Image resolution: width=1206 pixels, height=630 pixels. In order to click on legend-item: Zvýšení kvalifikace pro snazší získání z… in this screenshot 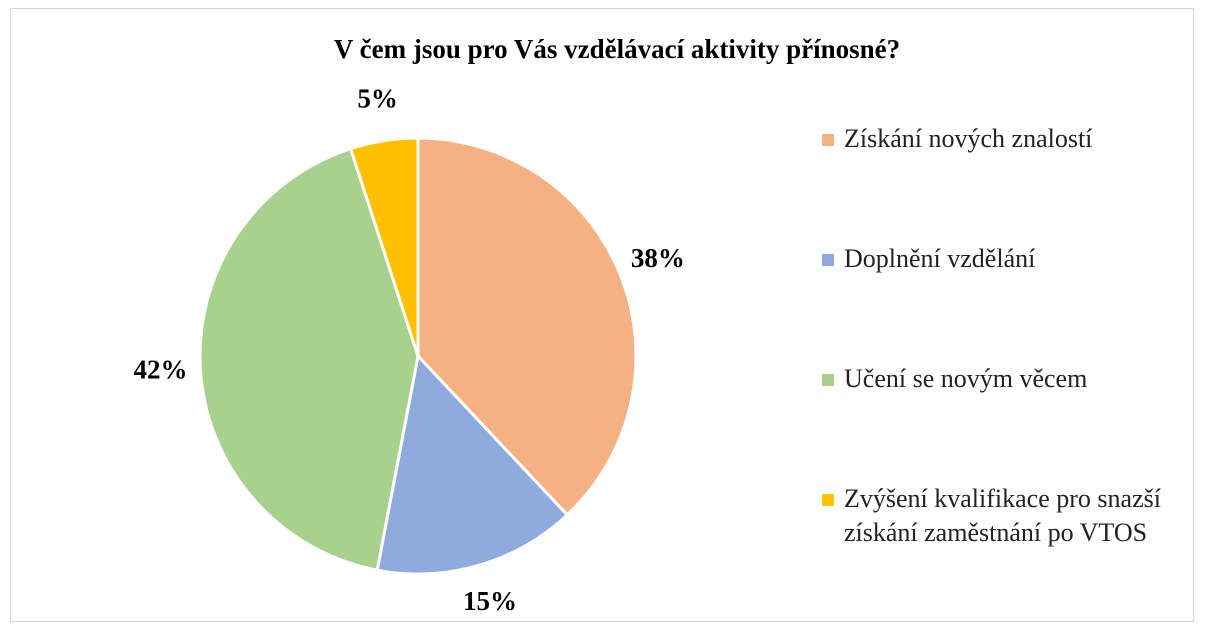, I will do `click(1002, 542)`.